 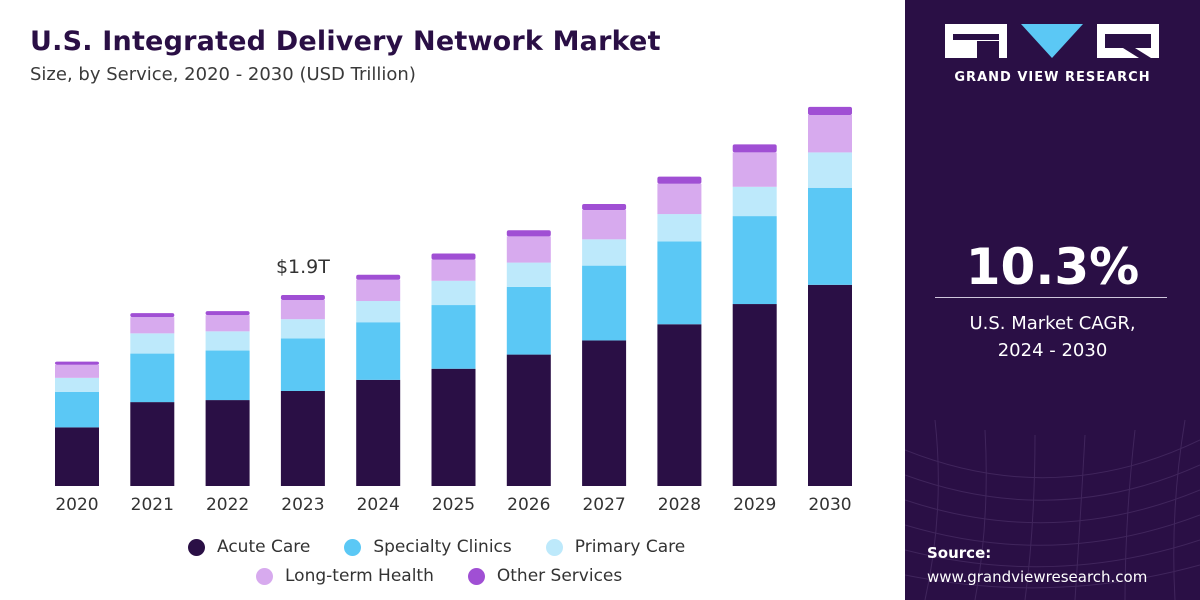 What do you see at coordinates (152, 444) in the screenshot?
I see `bar-acute-care-2021` at bounding box center [152, 444].